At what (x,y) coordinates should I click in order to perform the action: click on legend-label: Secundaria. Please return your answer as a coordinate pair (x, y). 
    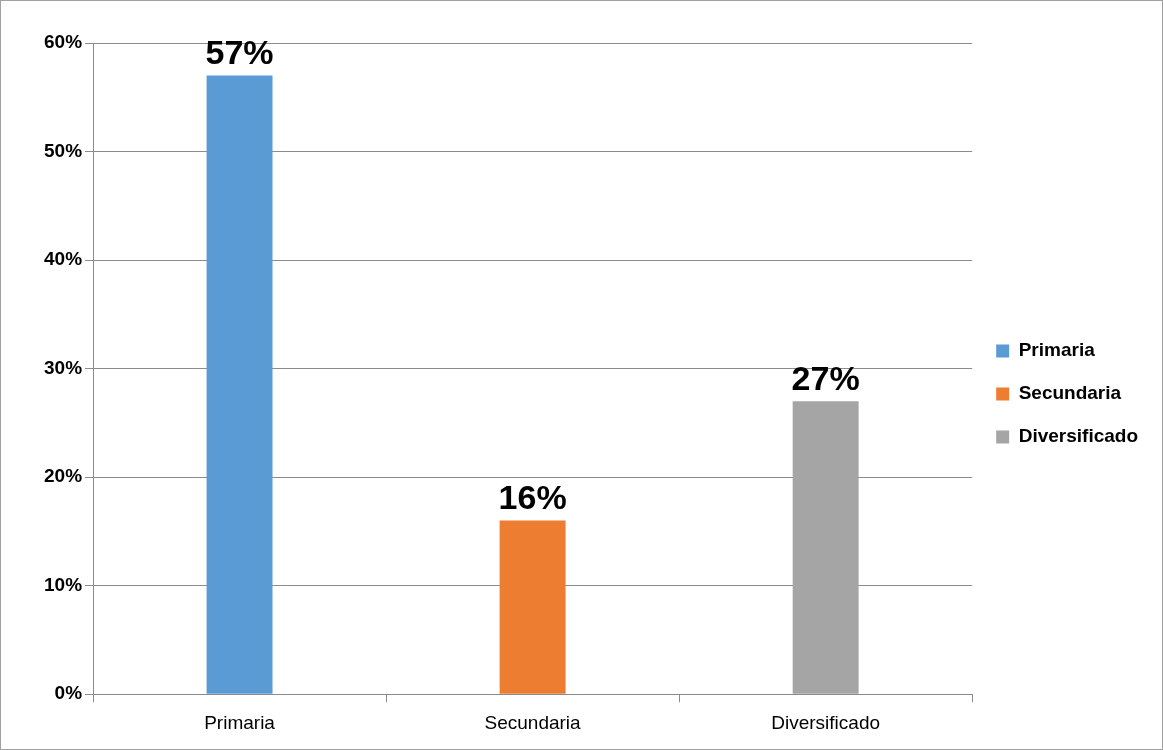
    Looking at the image, I should click on (1070, 393).